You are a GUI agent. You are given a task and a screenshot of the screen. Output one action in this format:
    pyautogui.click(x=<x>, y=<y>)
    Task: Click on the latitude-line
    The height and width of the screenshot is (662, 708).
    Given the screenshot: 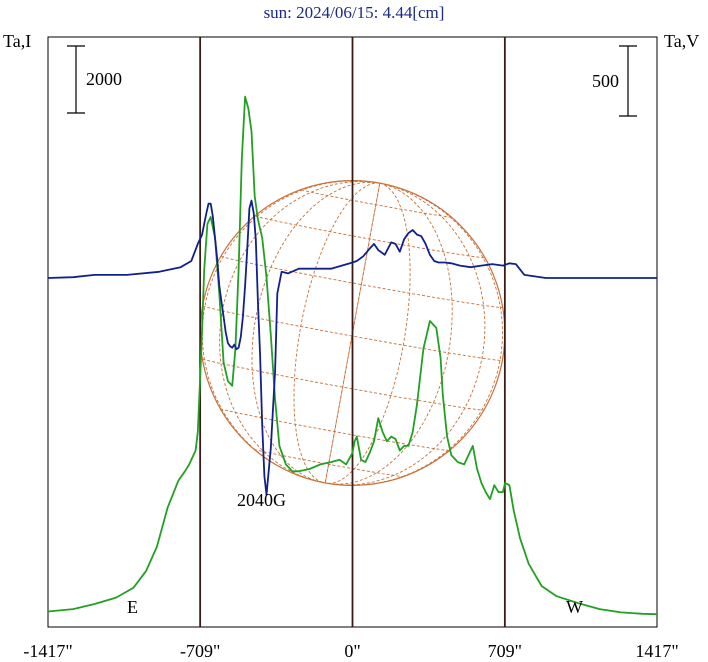 What is the action you would take?
    pyautogui.click(x=361, y=281)
    